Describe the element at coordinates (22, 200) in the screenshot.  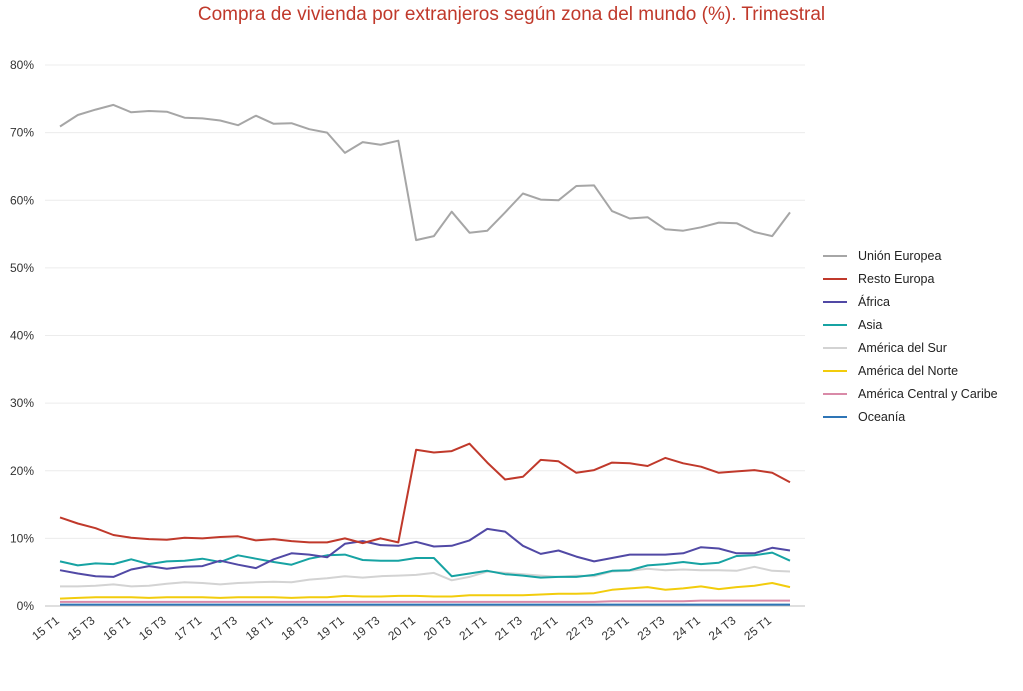
I see `y-tick-label: 60%` at that location.